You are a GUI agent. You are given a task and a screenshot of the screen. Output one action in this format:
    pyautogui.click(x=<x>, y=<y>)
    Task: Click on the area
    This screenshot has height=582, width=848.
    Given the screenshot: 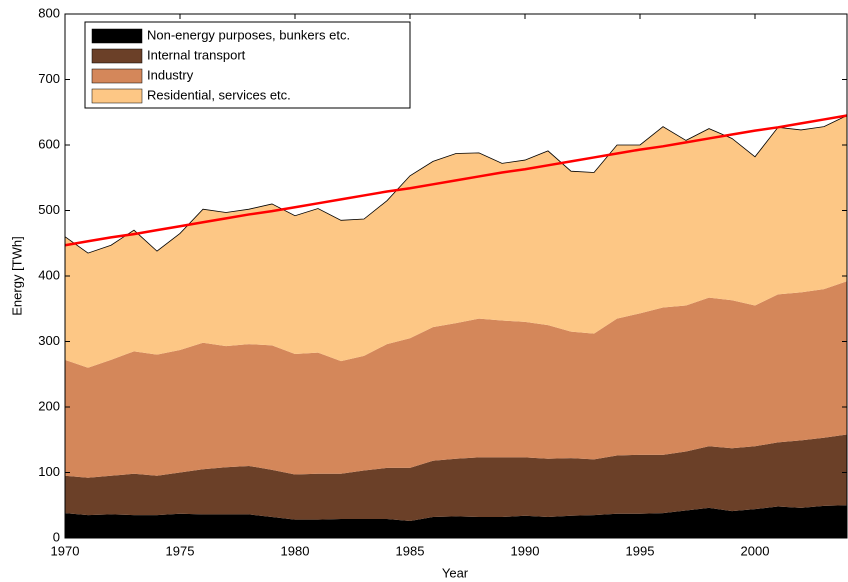 What is the action you would take?
    pyautogui.click(x=456, y=477)
    